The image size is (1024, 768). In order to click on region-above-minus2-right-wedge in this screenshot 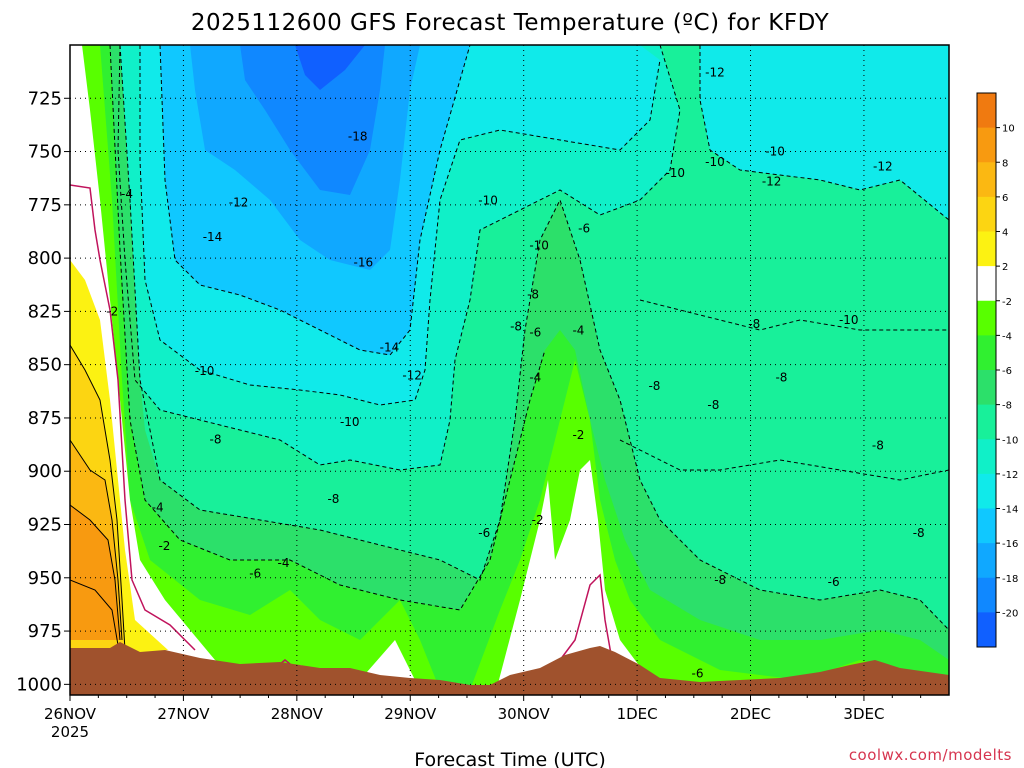, I will do `click(582, 577)`.